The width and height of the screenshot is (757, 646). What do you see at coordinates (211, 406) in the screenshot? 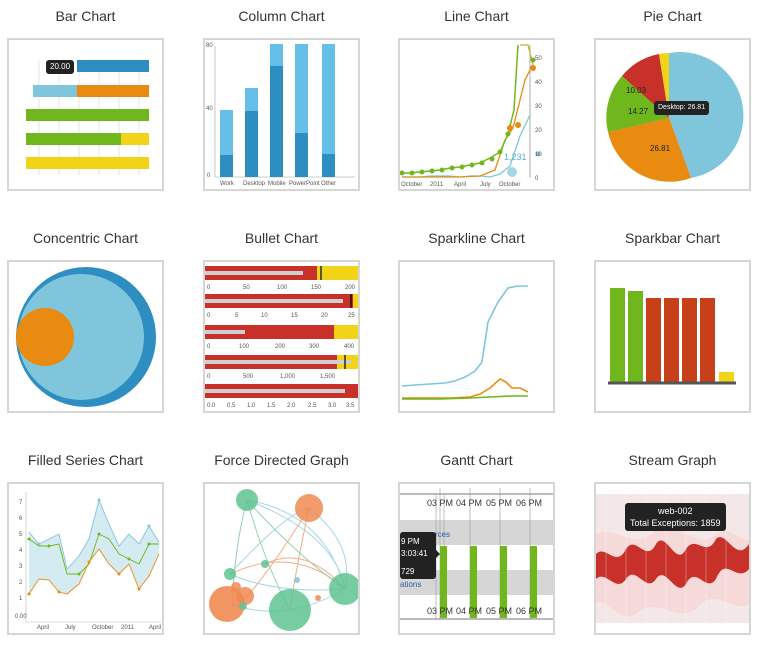
I see `svg-text: 0.0` at bounding box center [211, 406].